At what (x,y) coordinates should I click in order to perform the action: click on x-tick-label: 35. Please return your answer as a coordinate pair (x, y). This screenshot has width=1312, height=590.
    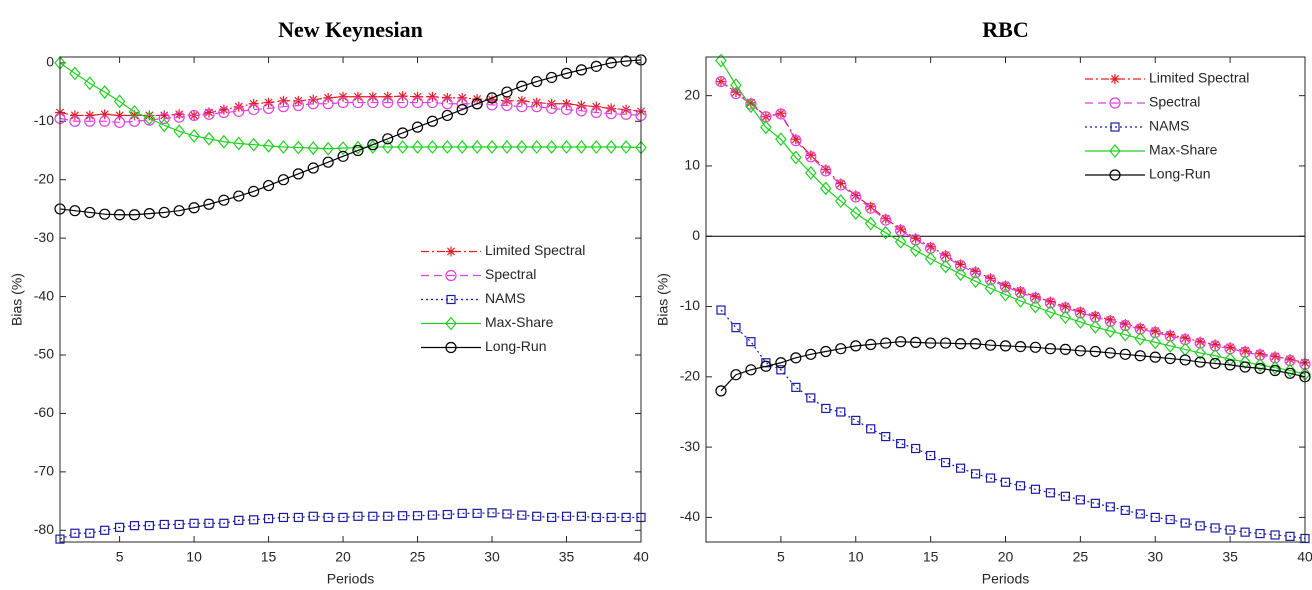
    Looking at the image, I should click on (1230, 557).